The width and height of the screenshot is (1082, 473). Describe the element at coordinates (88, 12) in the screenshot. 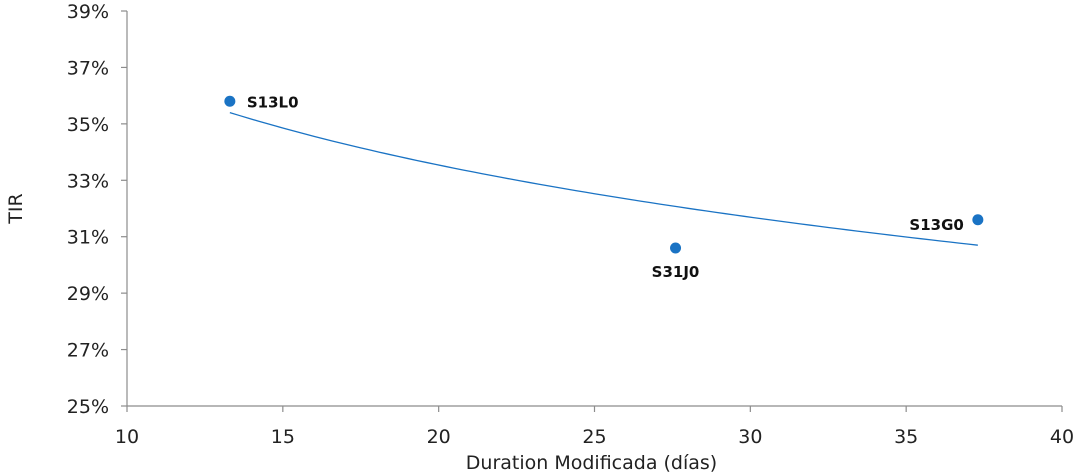

I see `y-tick-label: 39%` at that location.